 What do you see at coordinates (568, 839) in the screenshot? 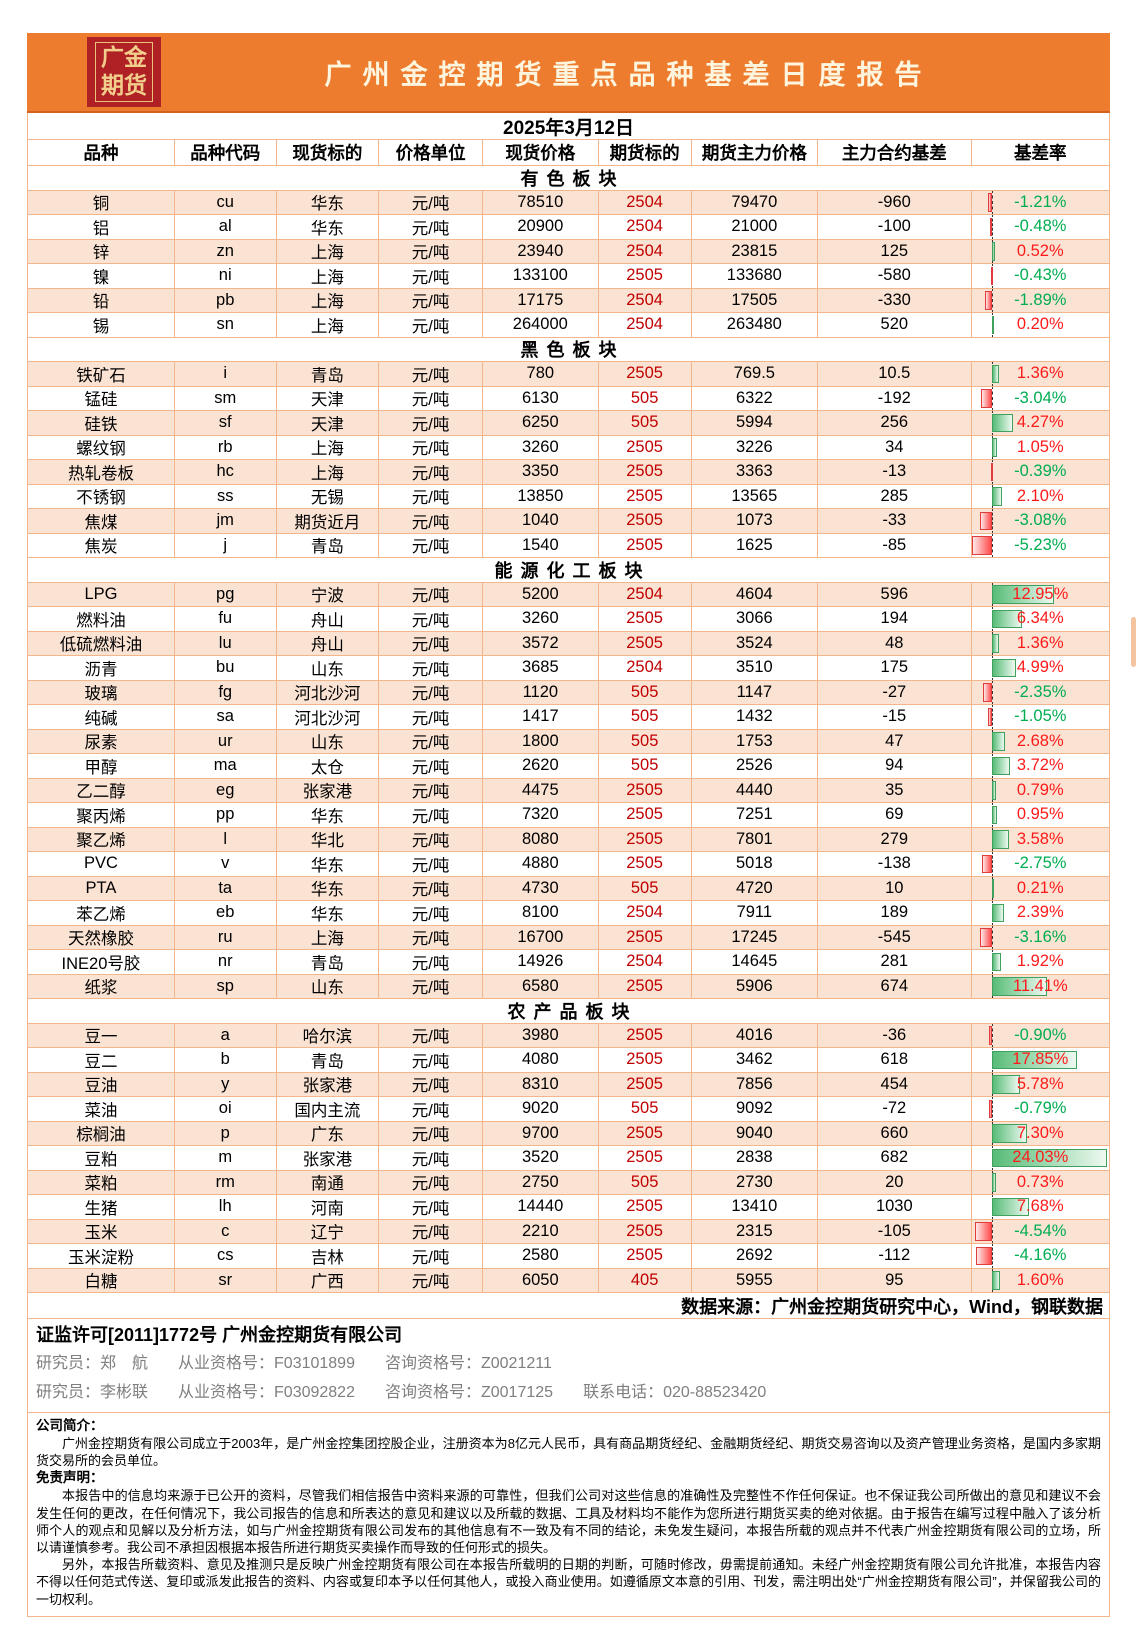
I see `table-row: 聚乙烯 l 华北 元/吨 8080 2505 7801 279 3.58%` at bounding box center [568, 839].